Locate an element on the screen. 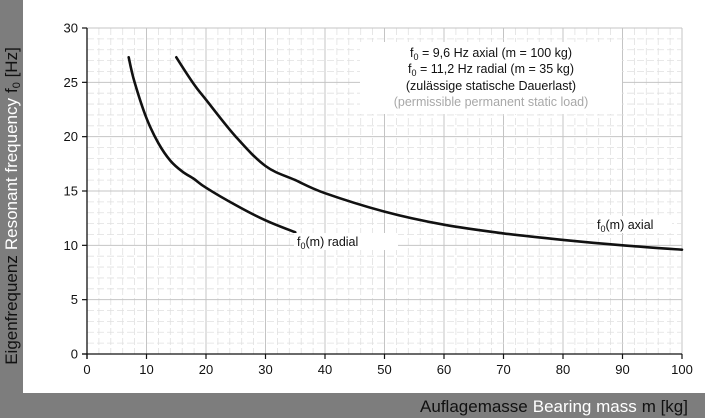  series-label-radial-background is located at coordinates (346, 241).